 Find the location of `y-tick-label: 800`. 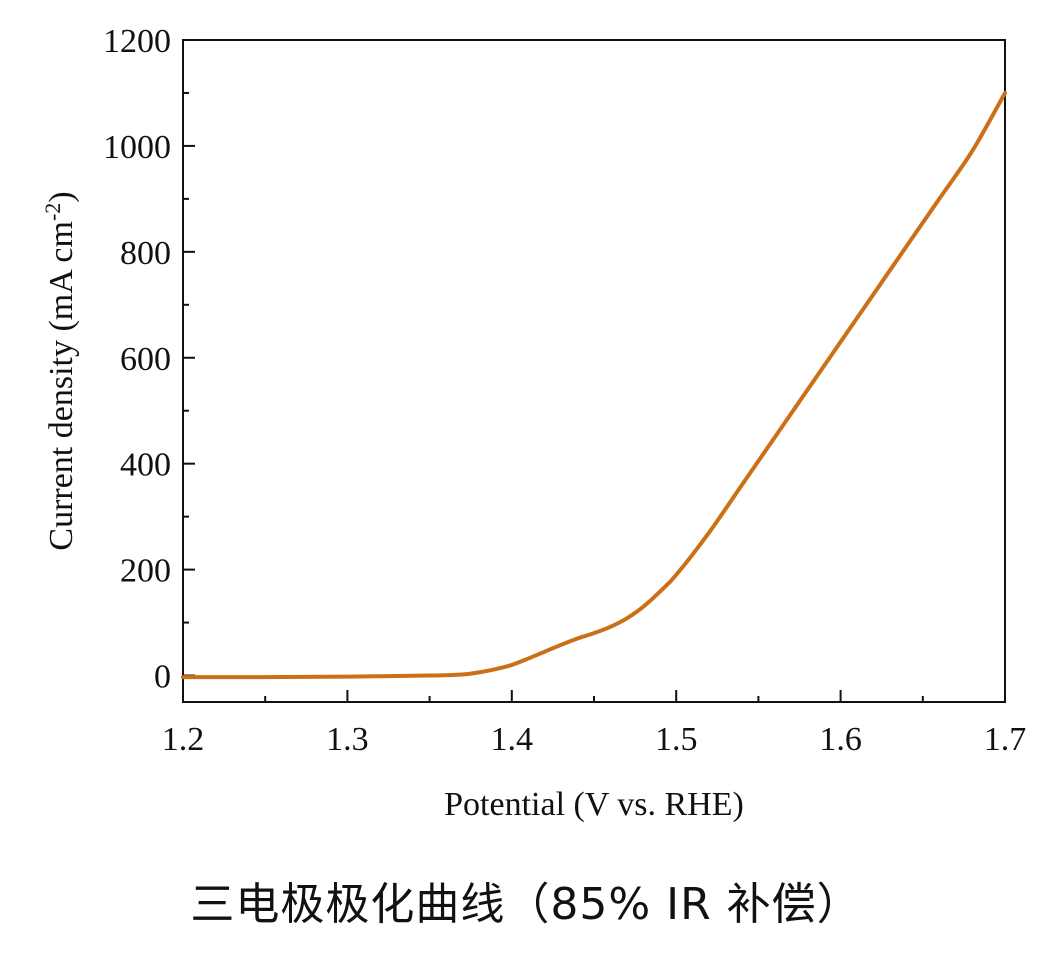

y-tick-label: 800 is located at coordinates (145, 253).